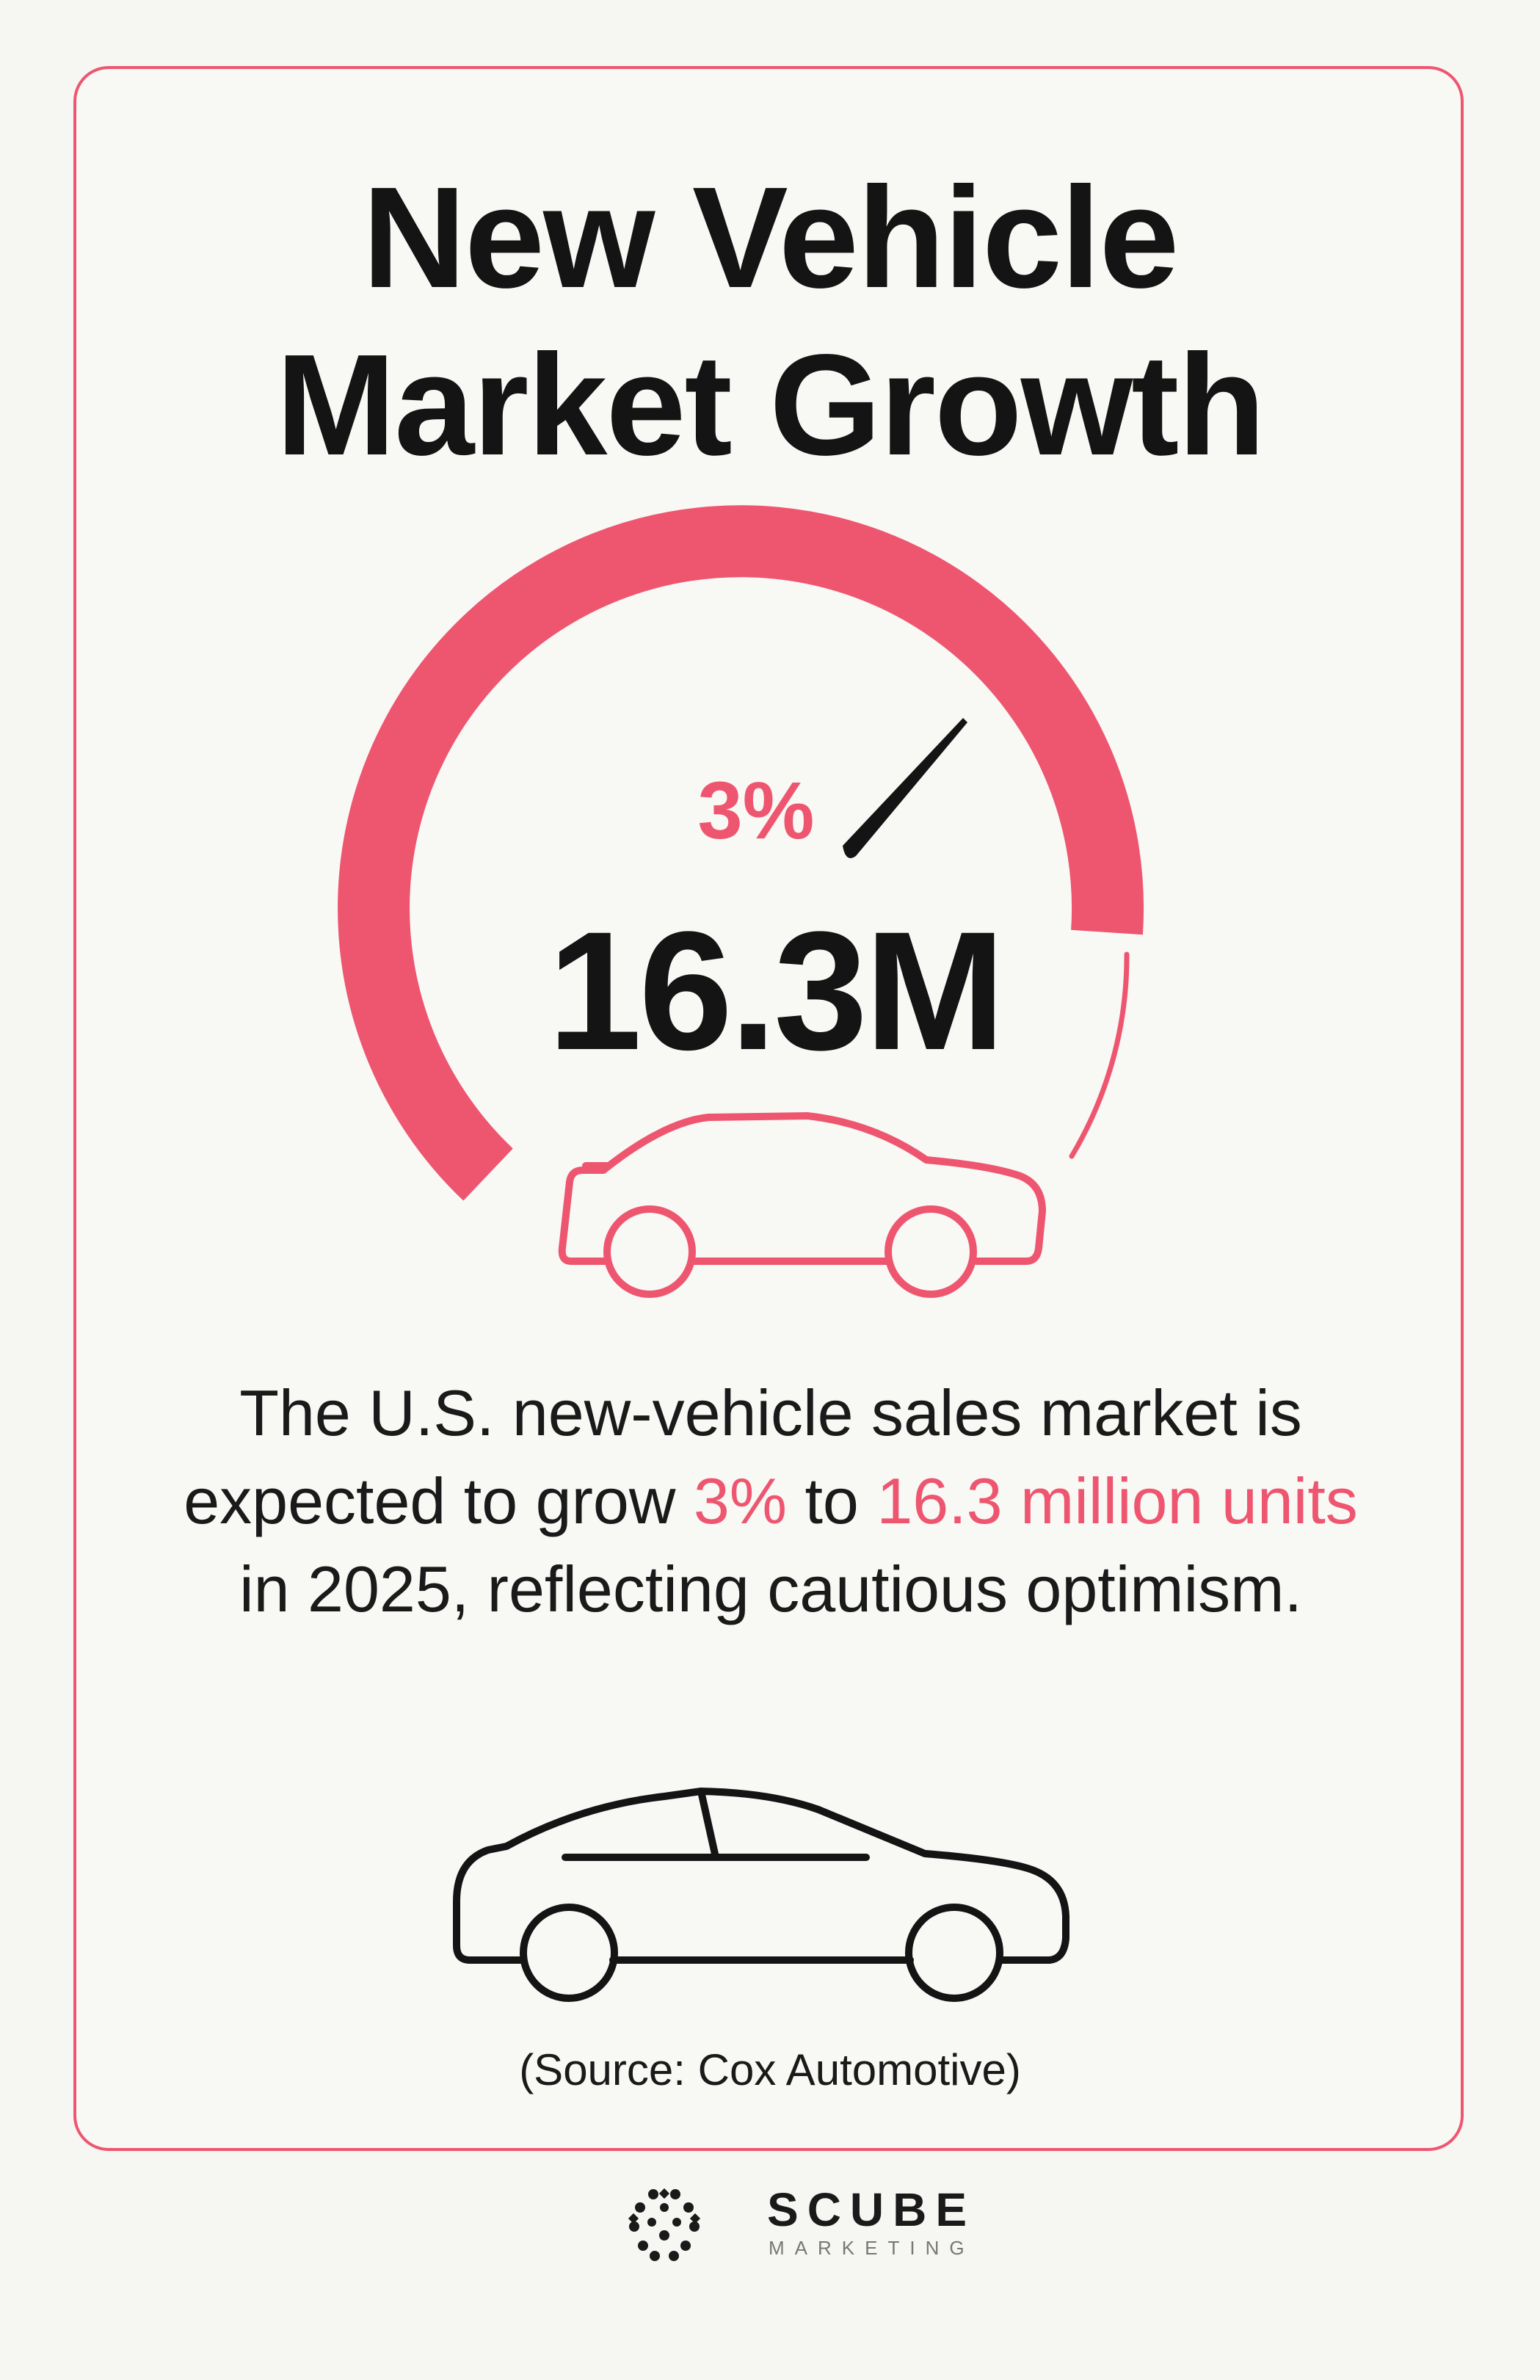 This screenshot has height=2380, width=1540. I want to click on title-line-1: New Vehicle, so click(770, 237).